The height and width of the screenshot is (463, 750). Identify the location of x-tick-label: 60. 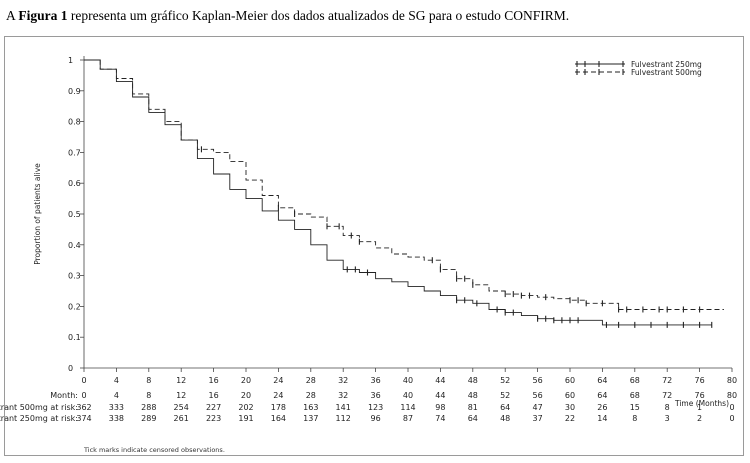
(570, 380).